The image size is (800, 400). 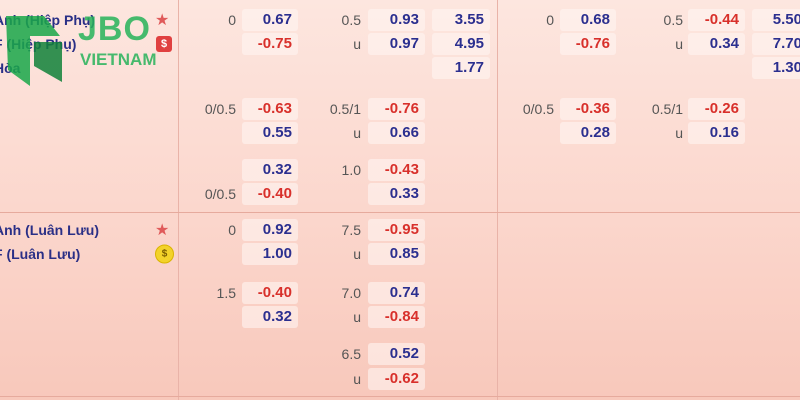 I want to click on odds-value: 0.16, so click(x=716, y=133).